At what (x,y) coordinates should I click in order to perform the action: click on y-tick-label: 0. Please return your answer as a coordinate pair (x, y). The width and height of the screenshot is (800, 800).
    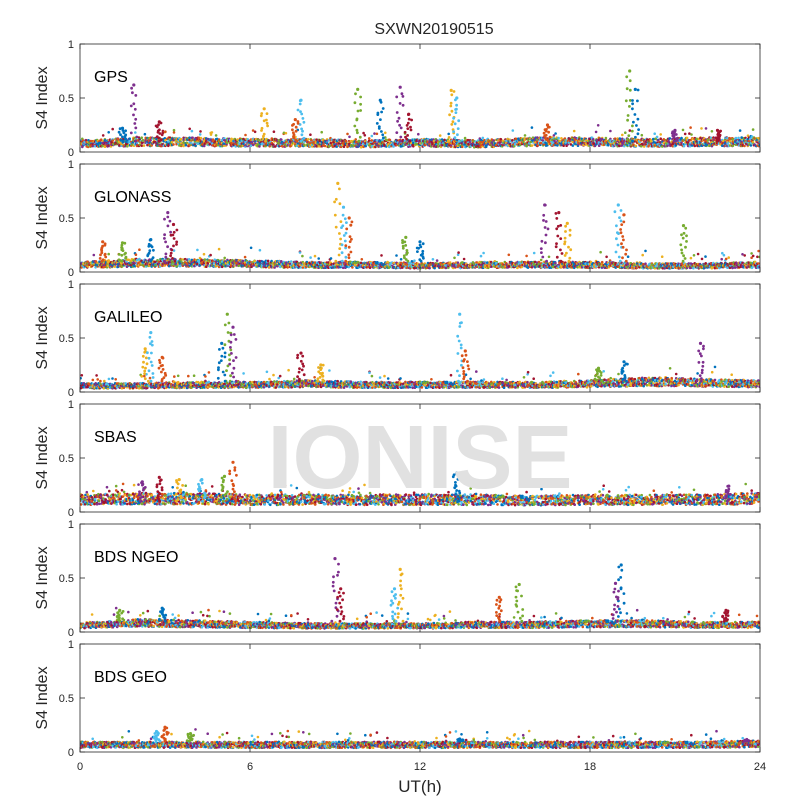
    Looking at the image, I should click on (71, 153).